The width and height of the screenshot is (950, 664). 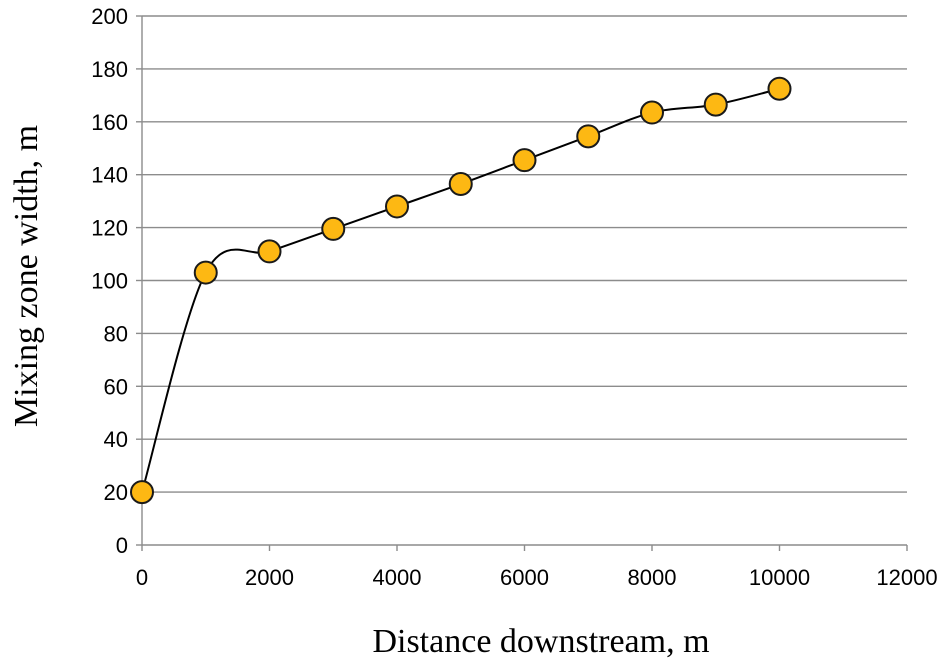 I want to click on x-tick-label-12000: 12000, so click(x=906, y=577).